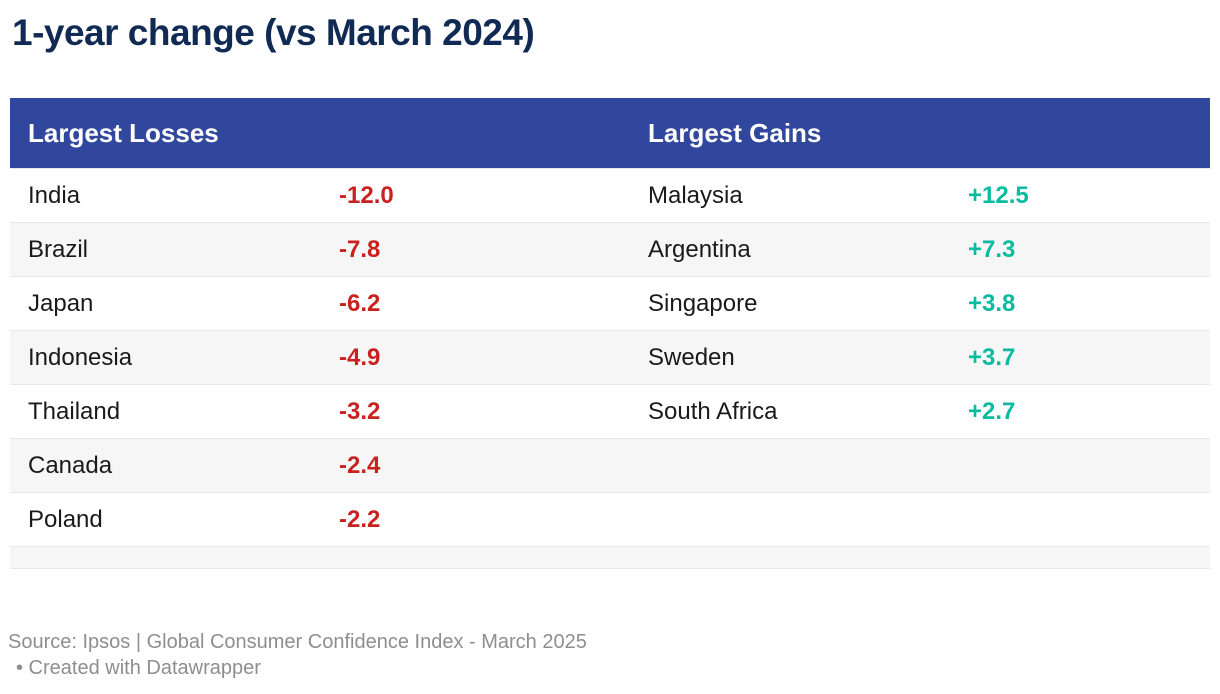 Image resolution: width=1220 pixels, height=694 pixels. I want to click on gain-country: South Africa, so click(713, 411).